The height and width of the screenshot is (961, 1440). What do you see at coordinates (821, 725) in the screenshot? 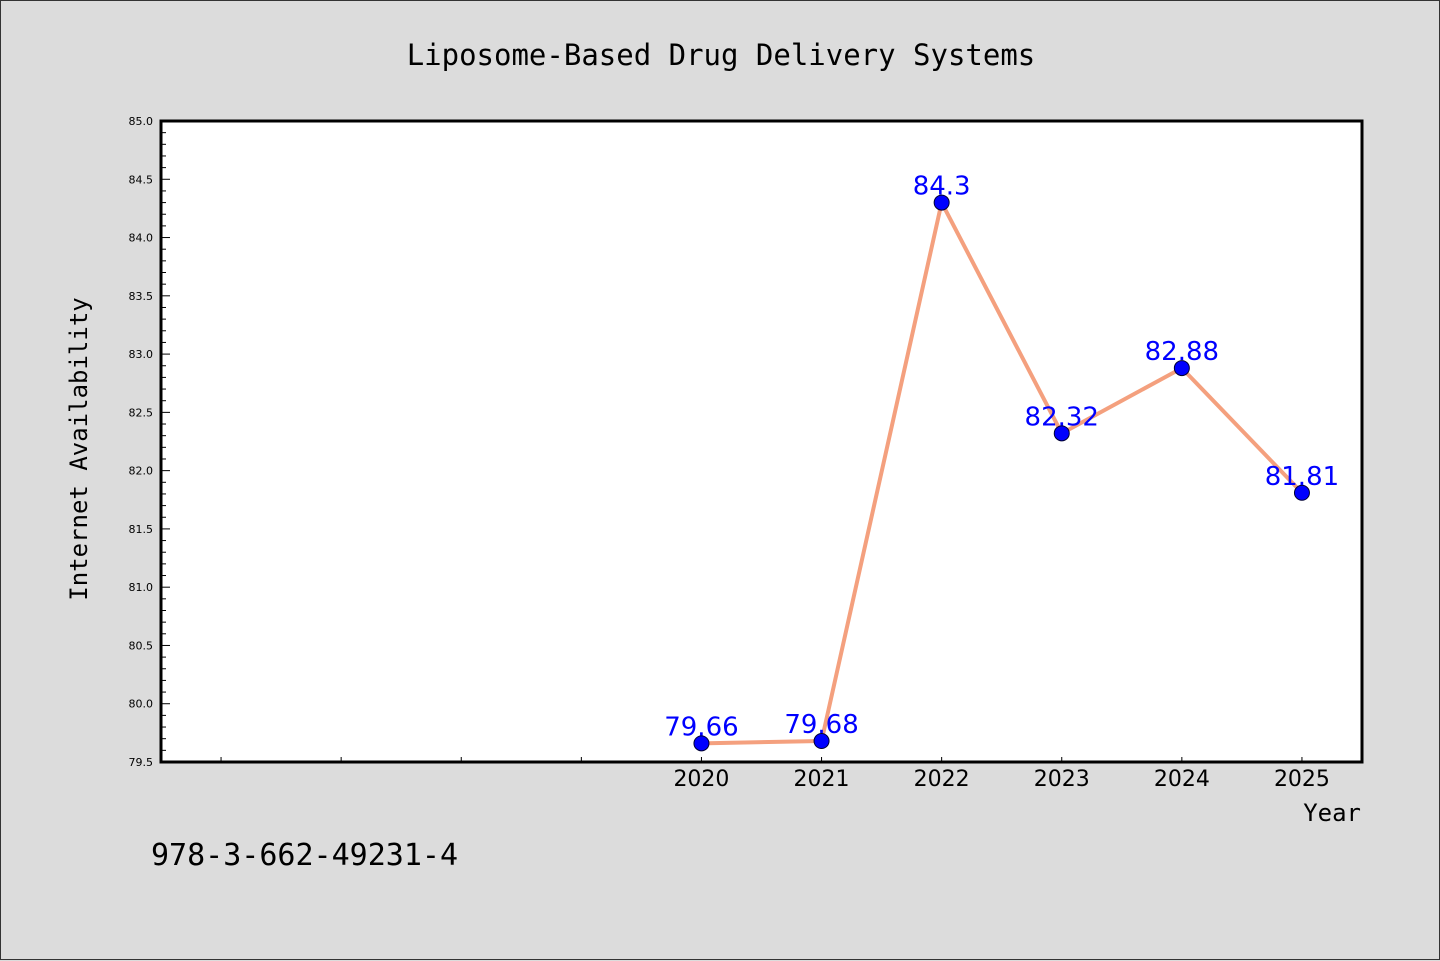
I see `data-label: 79.68` at bounding box center [821, 725].